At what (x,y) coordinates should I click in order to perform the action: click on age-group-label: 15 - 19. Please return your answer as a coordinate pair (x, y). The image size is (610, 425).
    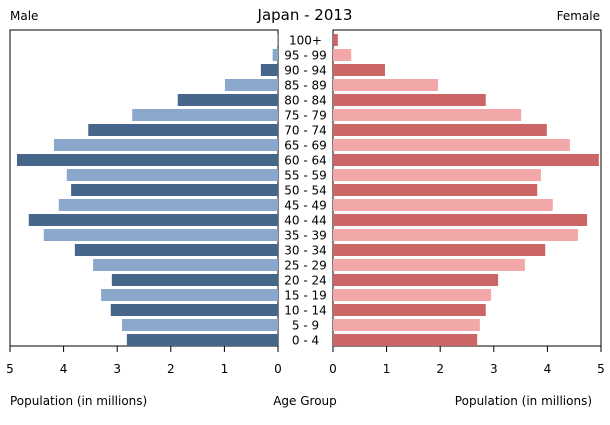
    Looking at the image, I should click on (305, 296).